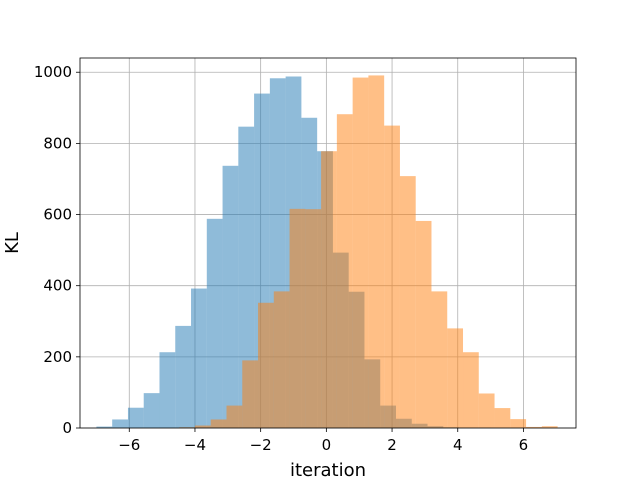 This screenshot has height=480, width=640. I want to click on y-tick-label: 1000, so click(53, 72).